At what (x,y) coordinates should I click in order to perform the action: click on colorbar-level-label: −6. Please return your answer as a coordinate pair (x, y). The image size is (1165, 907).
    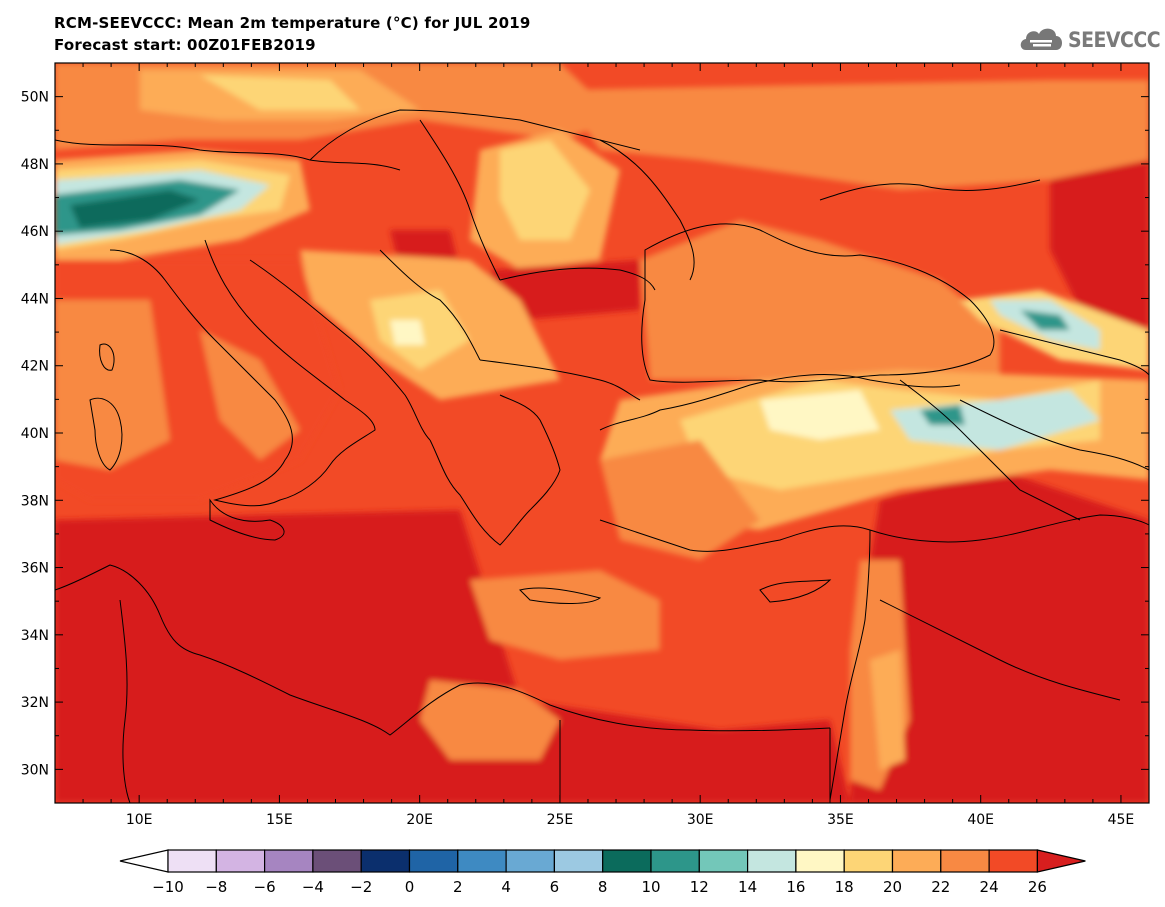
    Looking at the image, I should click on (265, 887).